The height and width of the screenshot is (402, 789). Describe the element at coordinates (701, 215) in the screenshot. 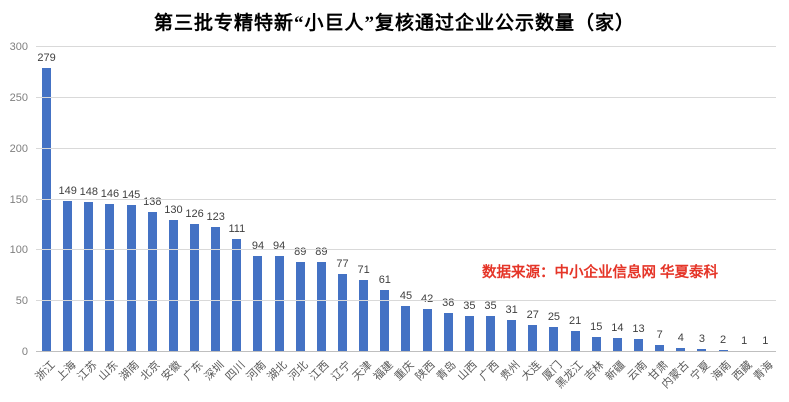

I see `bar-group: 3 宁夏` at that location.